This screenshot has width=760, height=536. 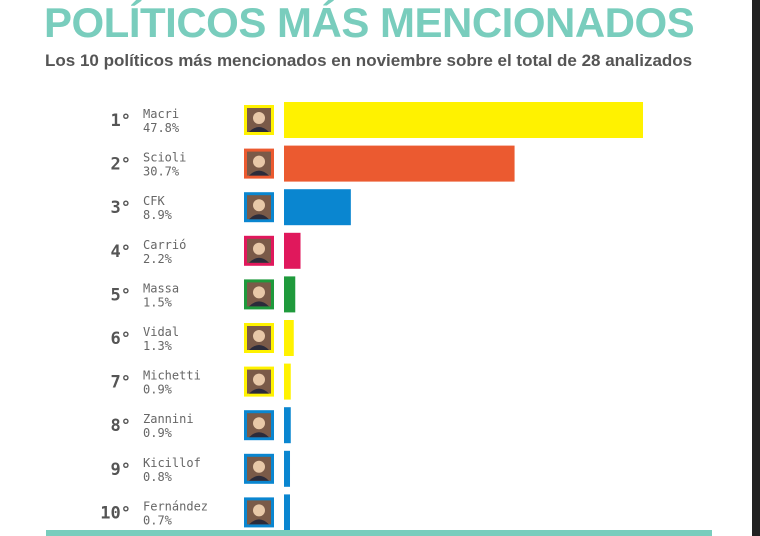 What do you see at coordinates (175, 506) in the screenshot?
I see `politician-name: Fernández` at bounding box center [175, 506].